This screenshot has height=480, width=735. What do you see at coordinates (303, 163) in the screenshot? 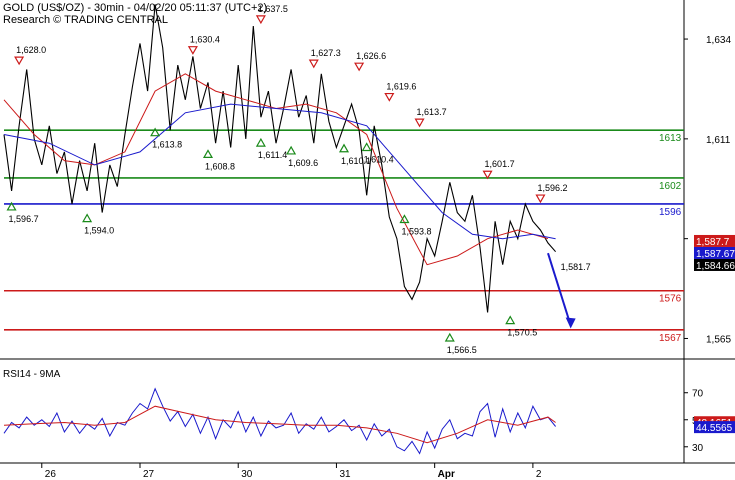
I see `swing-low-label: 1,609.6` at bounding box center [303, 163].